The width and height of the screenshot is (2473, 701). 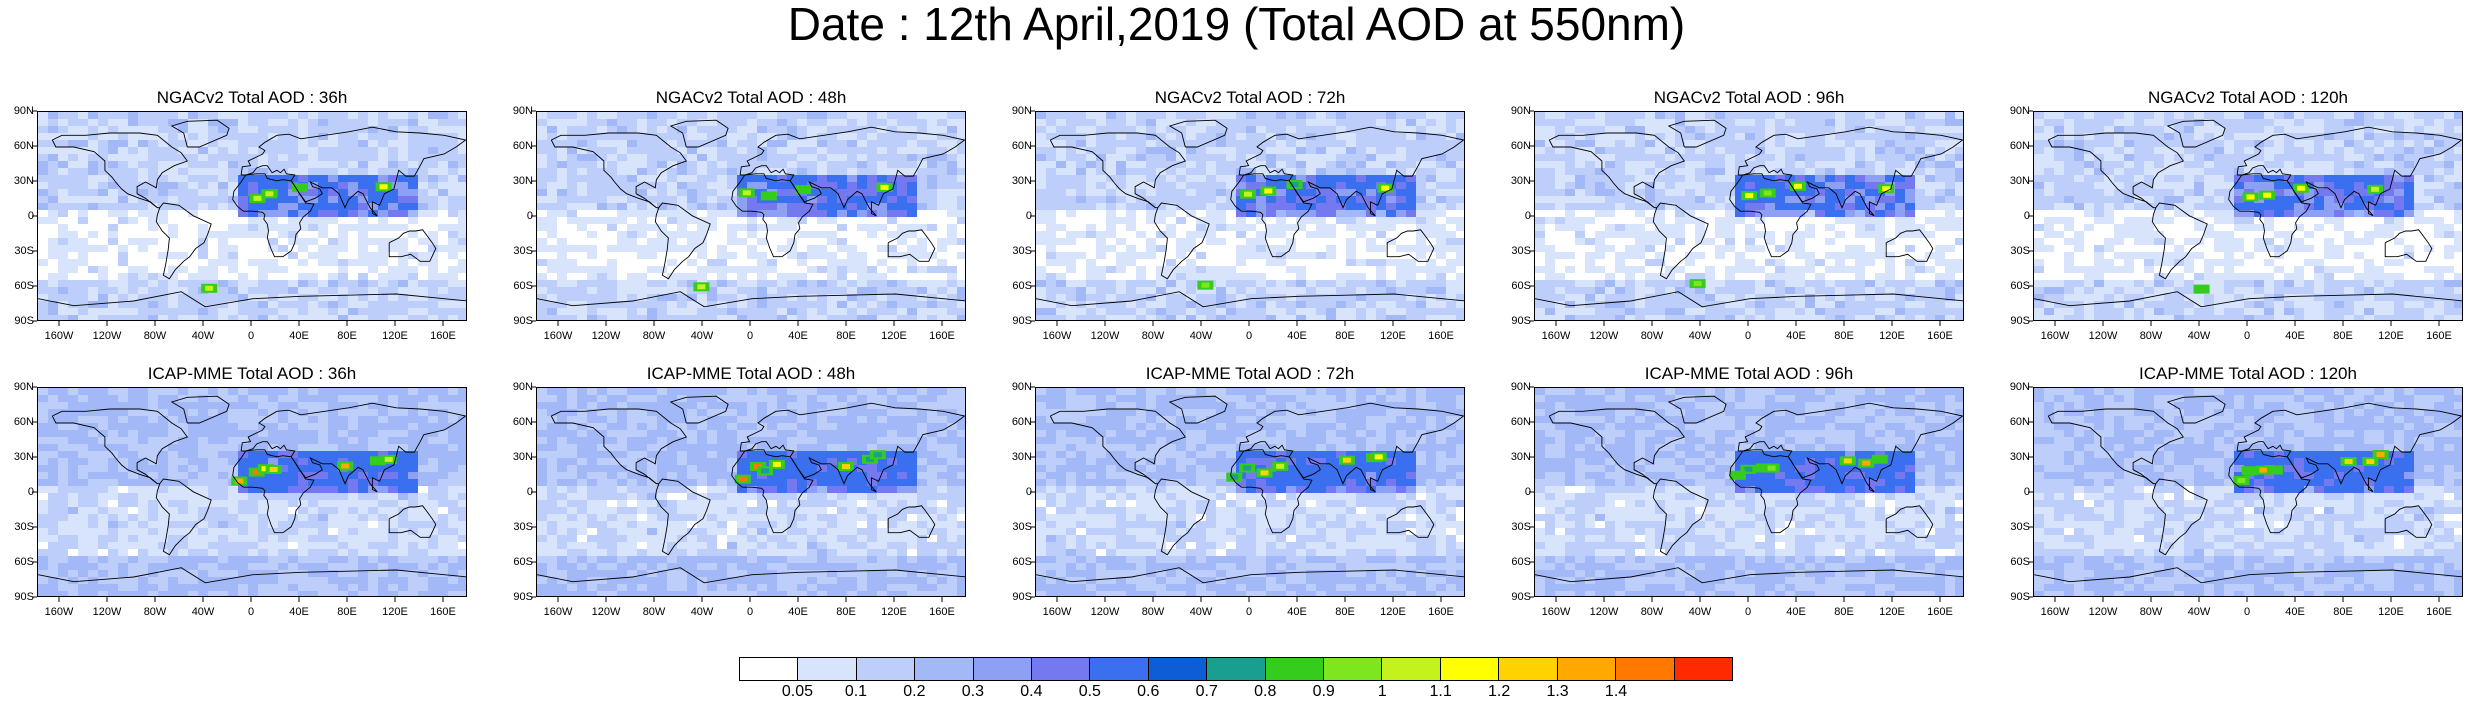 What do you see at coordinates (2248, 373) in the screenshot?
I see `panel-title: ICAP-MME Total AOD : 120h` at bounding box center [2248, 373].